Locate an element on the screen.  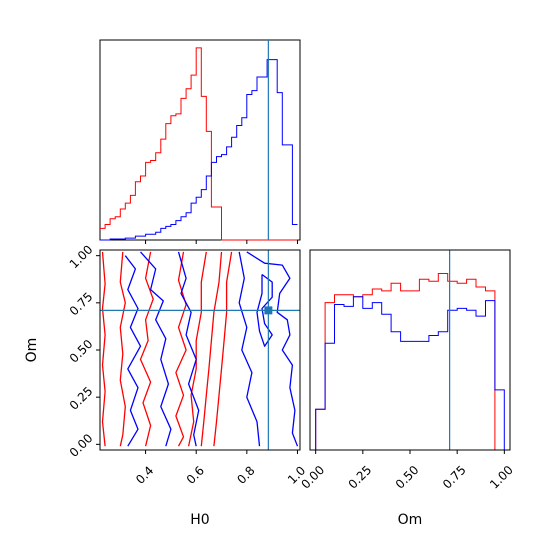
om-x-tick-label-1: 0.00 is located at coordinates (312, 477).